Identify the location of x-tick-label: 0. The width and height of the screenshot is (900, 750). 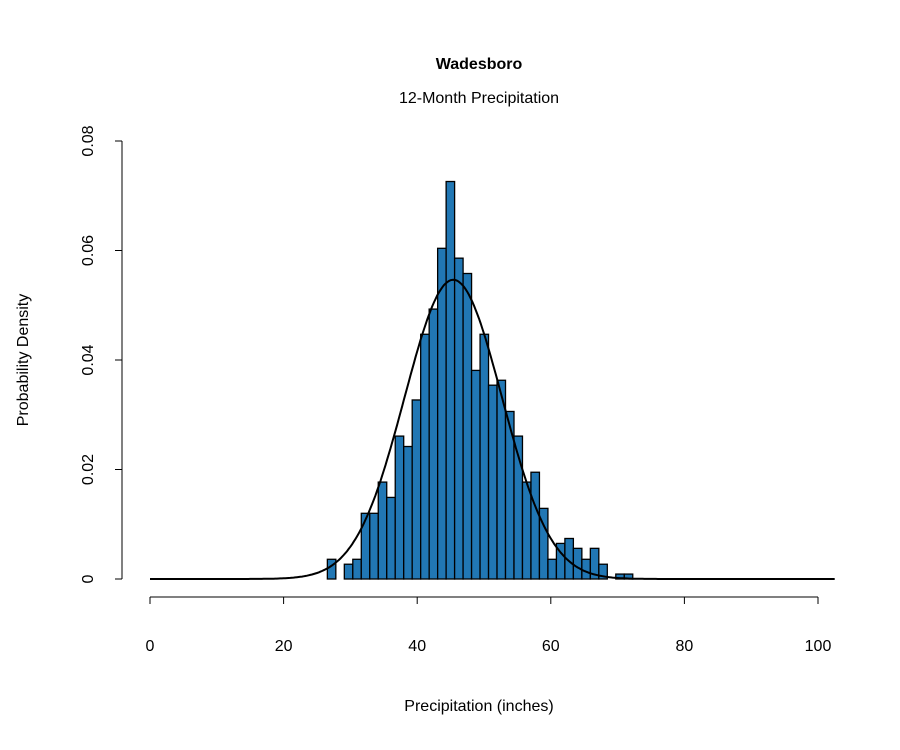
(150, 646).